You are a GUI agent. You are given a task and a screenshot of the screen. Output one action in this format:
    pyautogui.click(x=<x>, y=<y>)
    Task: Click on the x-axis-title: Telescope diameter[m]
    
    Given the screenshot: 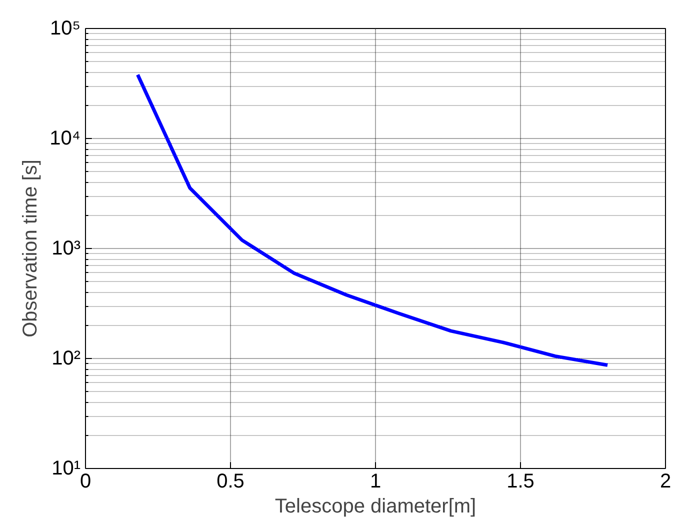 What is the action you would take?
    pyautogui.click(x=375, y=507)
    